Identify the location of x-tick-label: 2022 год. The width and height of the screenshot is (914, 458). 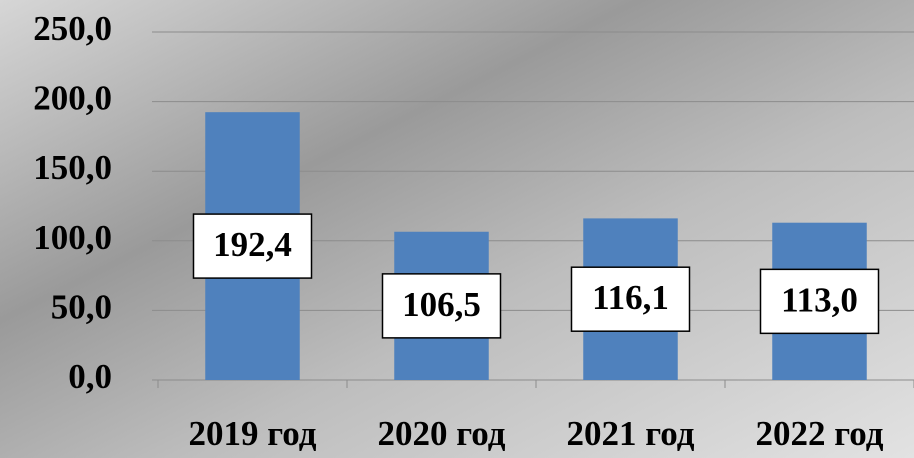
(820, 433).